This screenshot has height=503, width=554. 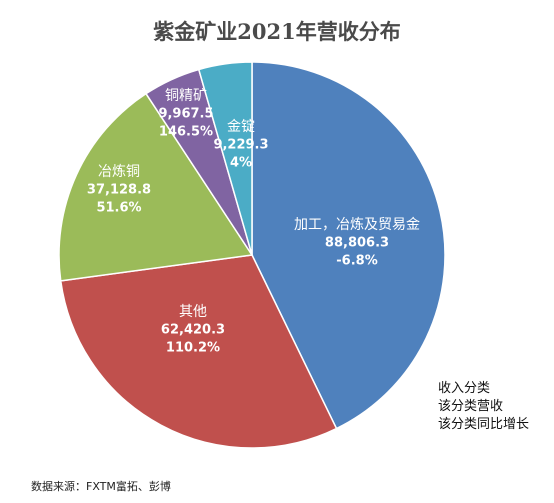 I want to click on slice-label-processing-trading-gold-category: 加工，冶炼及贸易金, so click(x=357, y=225).